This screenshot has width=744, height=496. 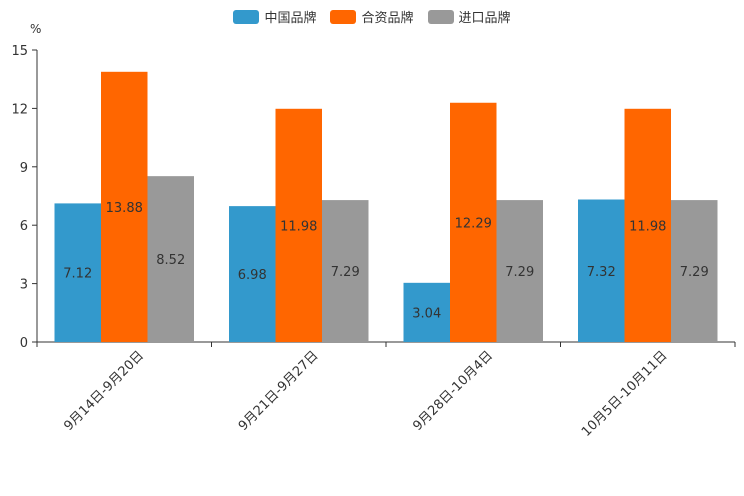 I want to click on legend-label-china: 中国品牌, so click(x=290, y=18).